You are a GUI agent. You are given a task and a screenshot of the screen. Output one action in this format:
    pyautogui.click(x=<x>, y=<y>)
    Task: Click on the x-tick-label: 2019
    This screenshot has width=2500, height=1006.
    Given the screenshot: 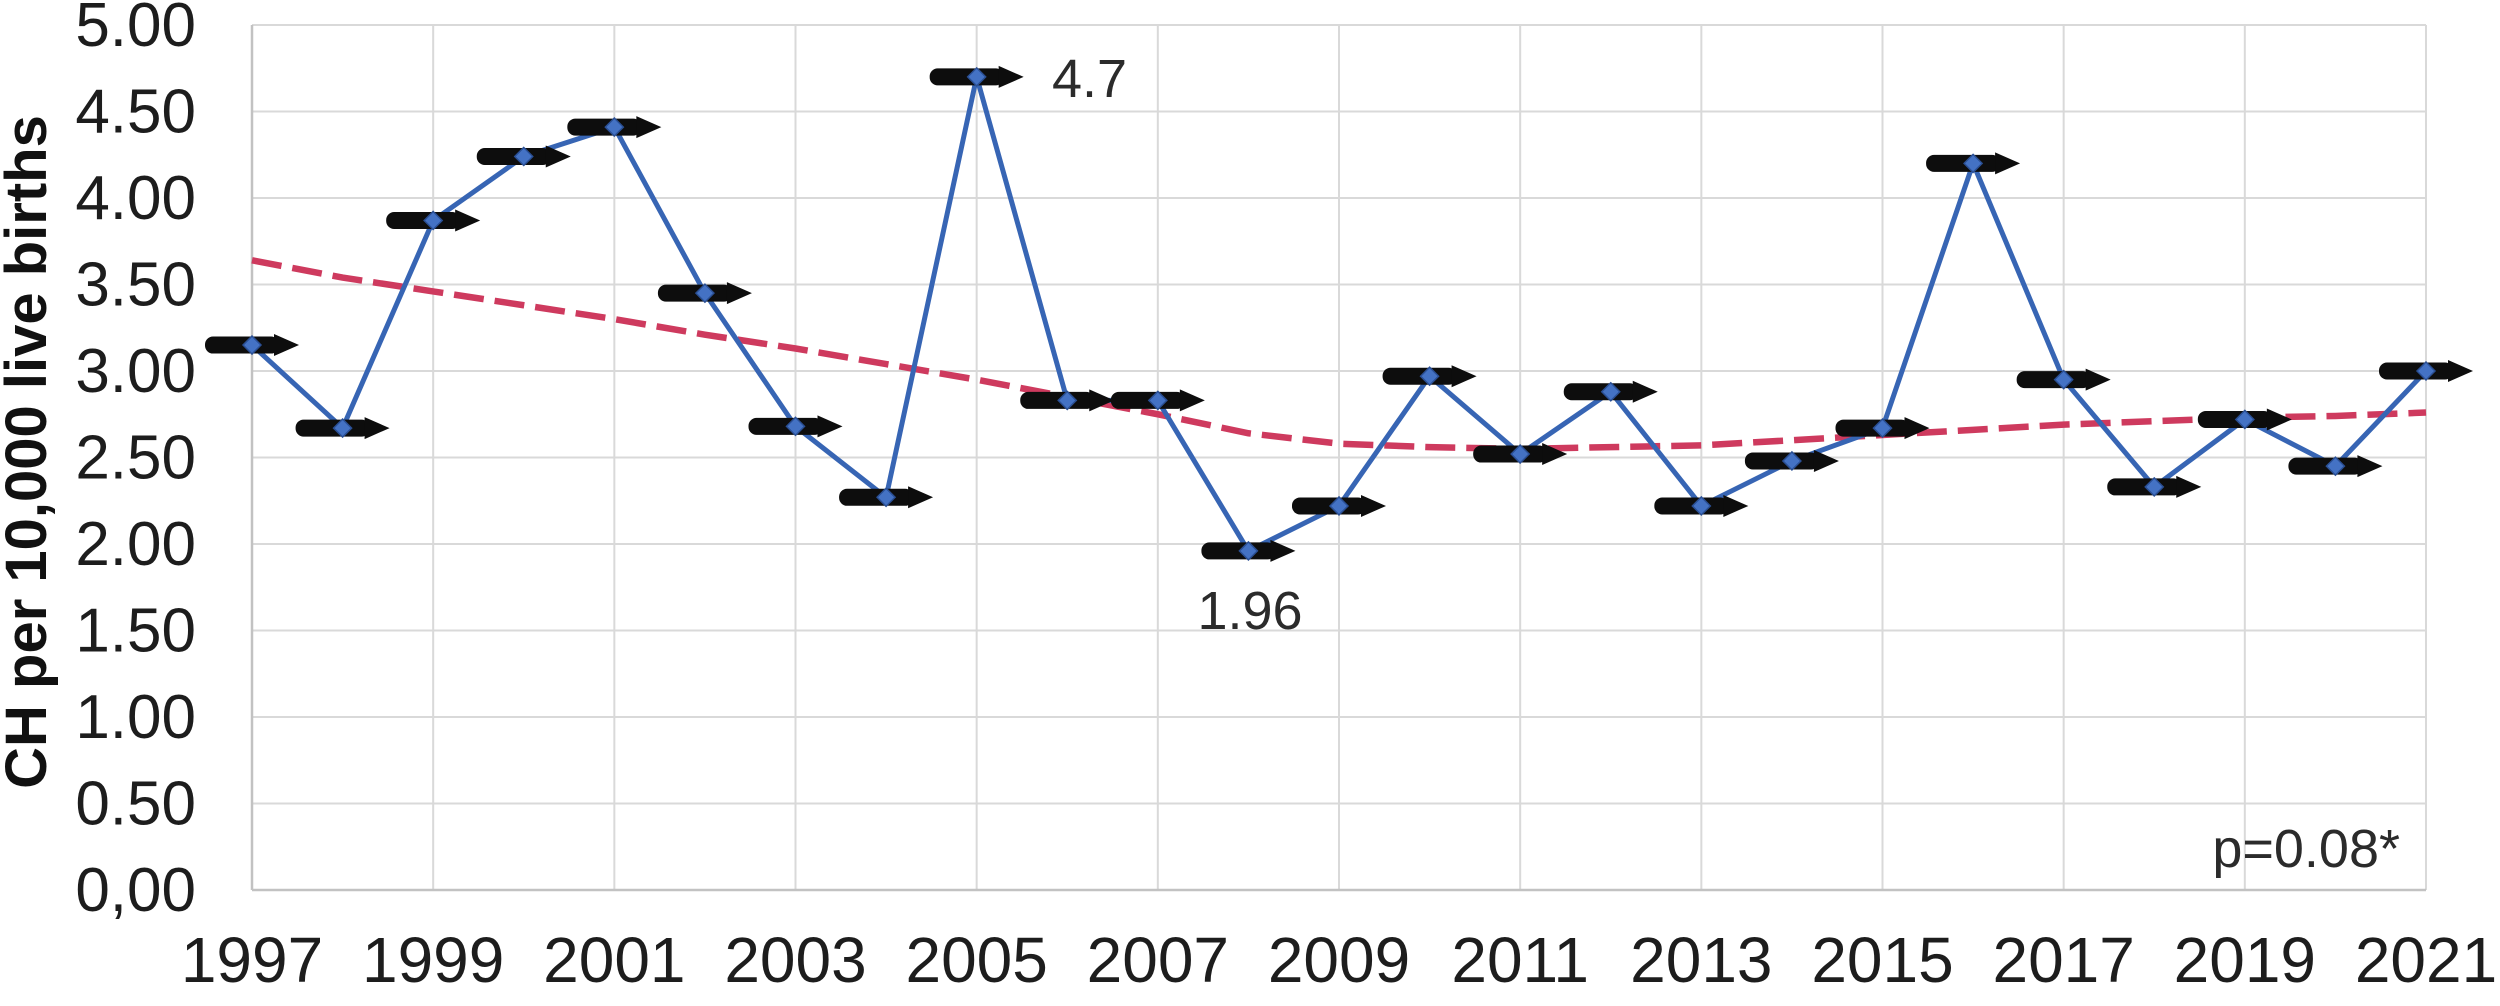 What is the action you would take?
    pyautogui.click(x=2245, y=960)
    